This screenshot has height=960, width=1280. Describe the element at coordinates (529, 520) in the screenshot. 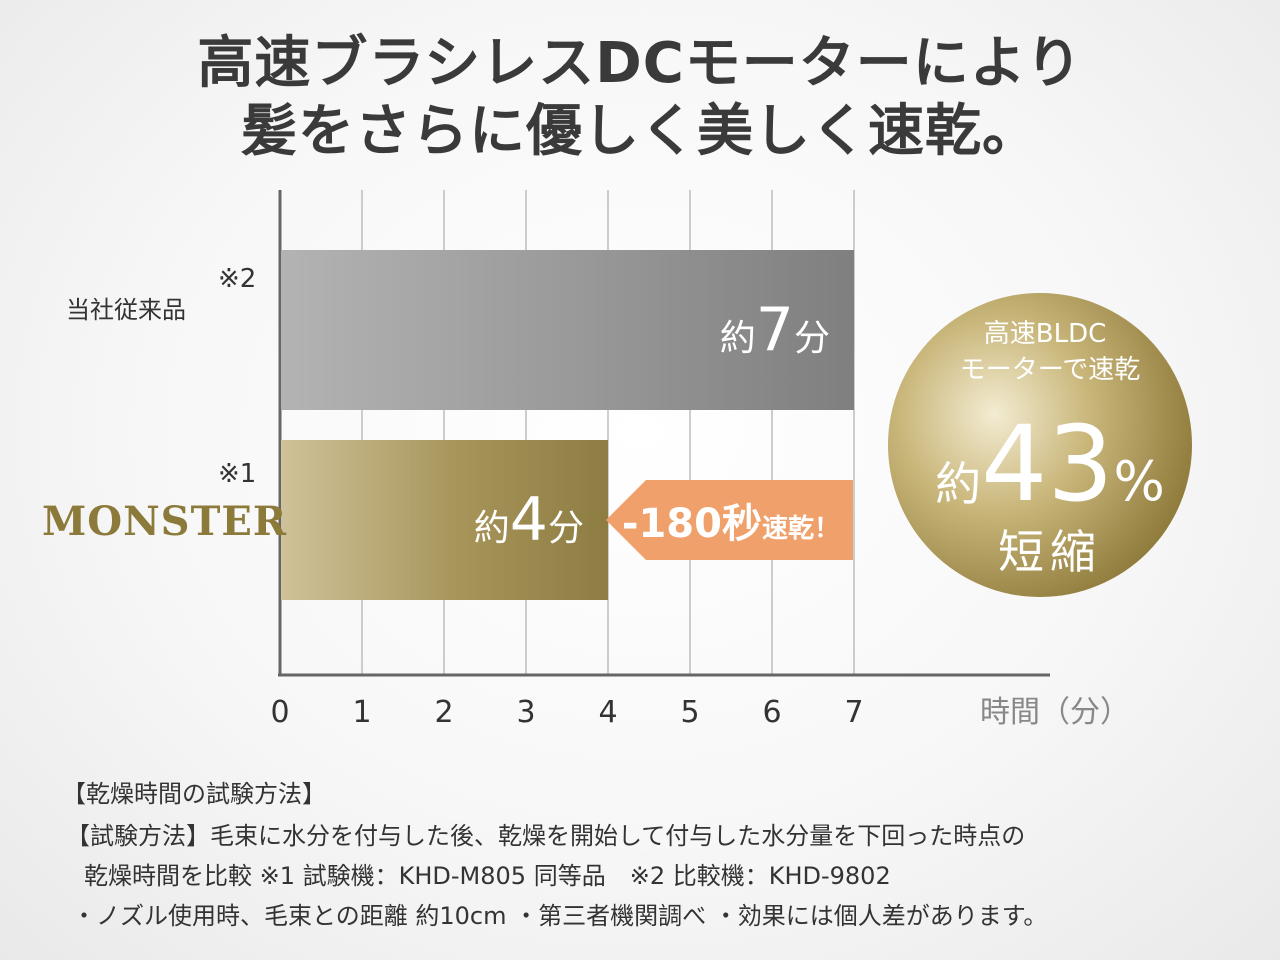

I see `bar-value-label-monster: 約4分` at that location.